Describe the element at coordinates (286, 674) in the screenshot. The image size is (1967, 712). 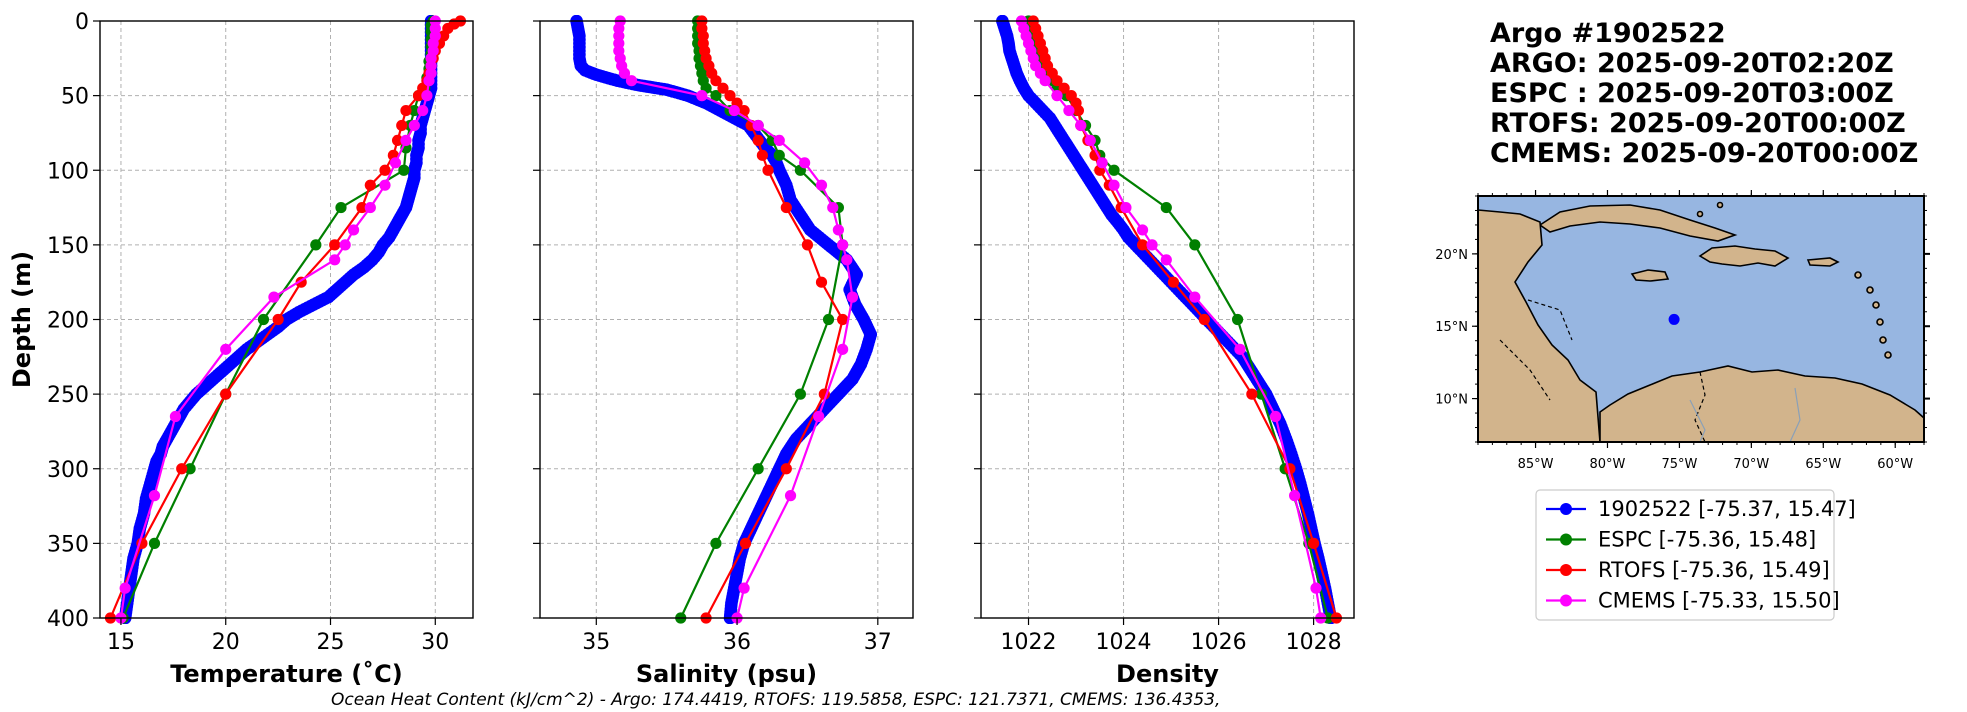
I see `x-axis-label: Temperature (˚C)` at that location.